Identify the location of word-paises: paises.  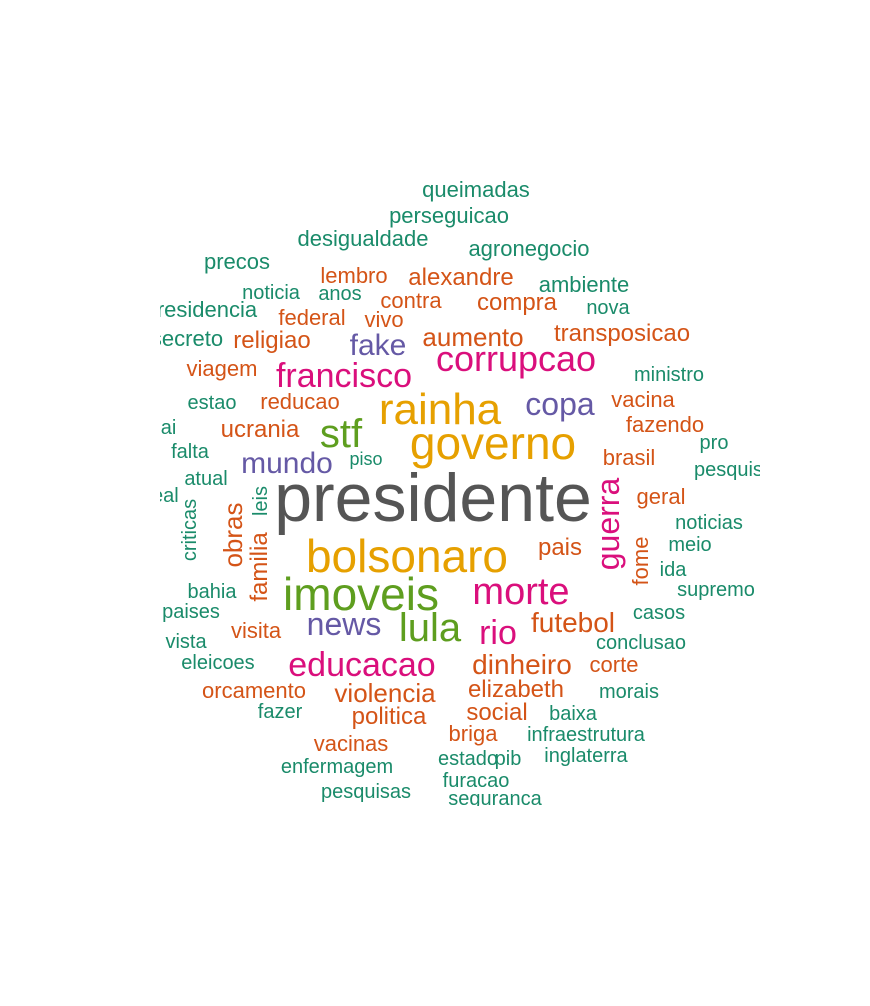
(191, 612).